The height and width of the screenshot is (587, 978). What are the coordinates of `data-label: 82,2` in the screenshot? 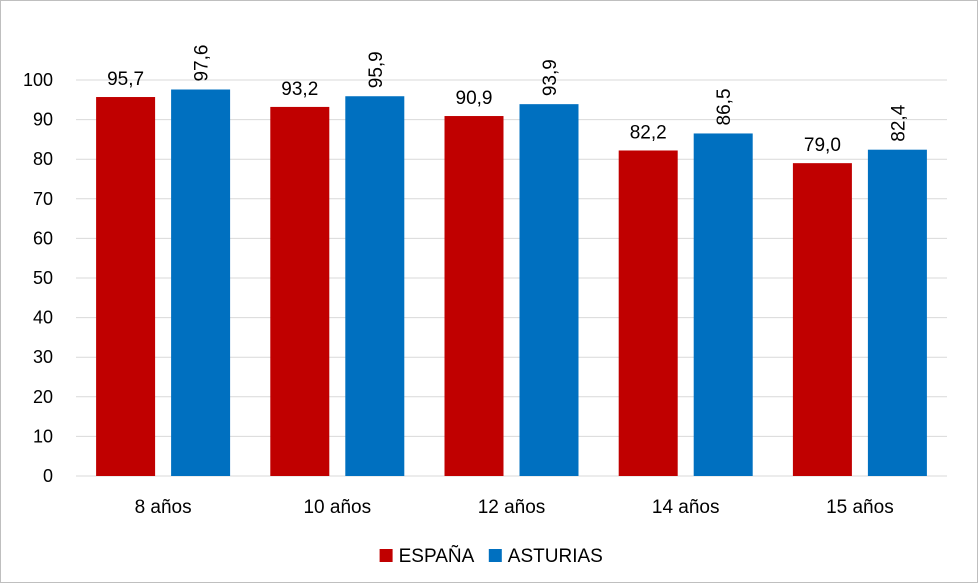 It's located at (648, 132).